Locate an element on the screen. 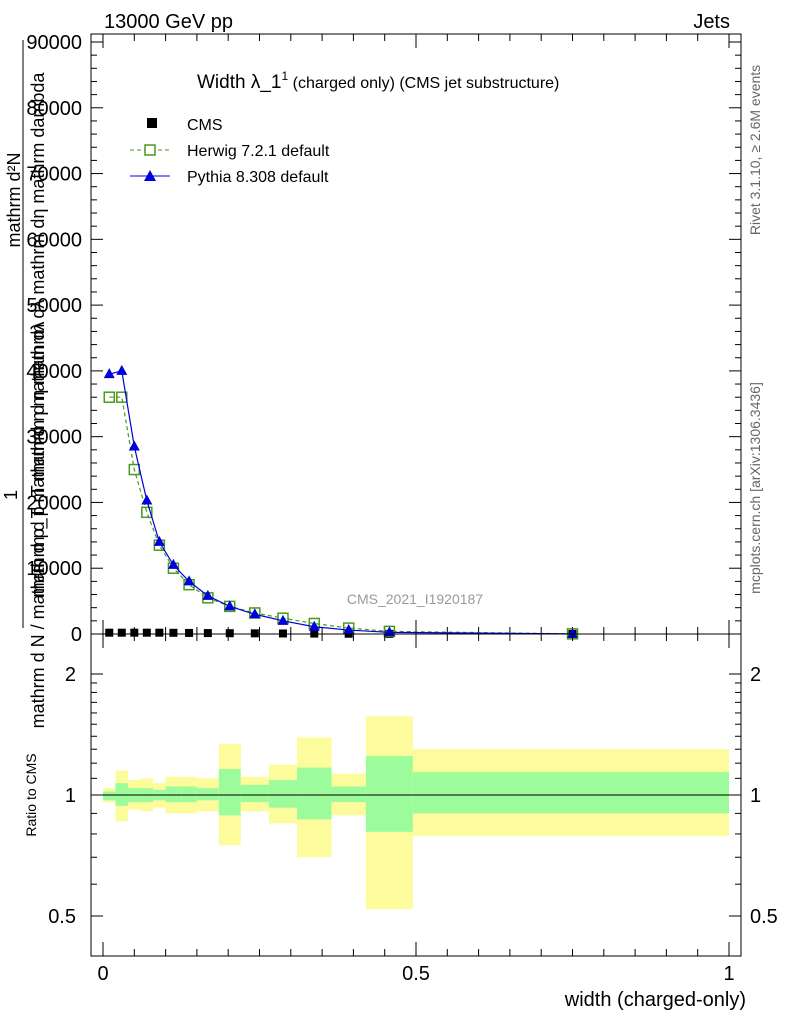  legend-cms-marker is located at coordinates (152, 123).